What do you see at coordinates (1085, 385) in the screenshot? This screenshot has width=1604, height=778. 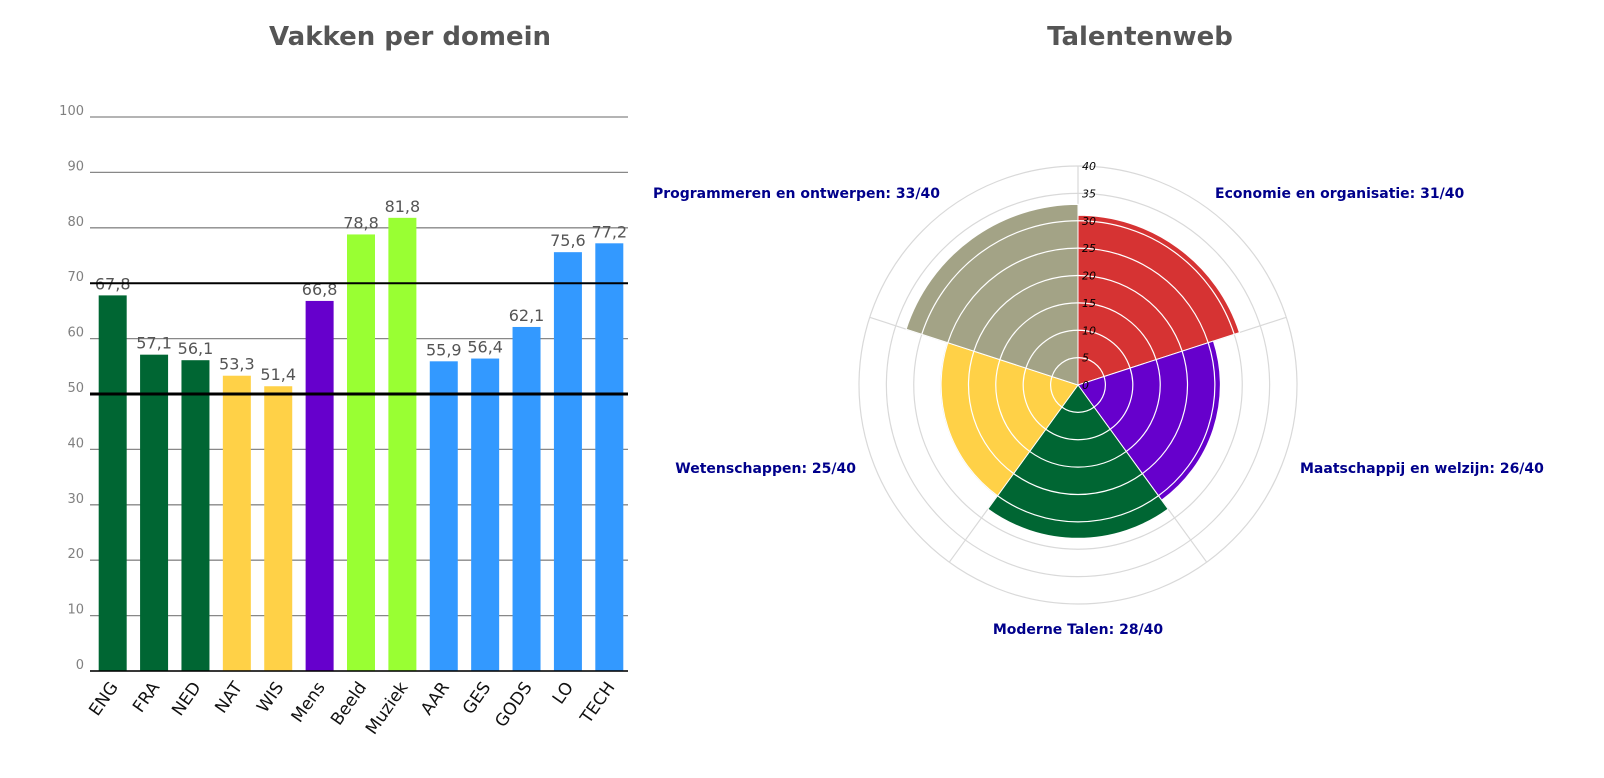 I see `radial-tick-label: 0` at bounding box center [1085, 385].